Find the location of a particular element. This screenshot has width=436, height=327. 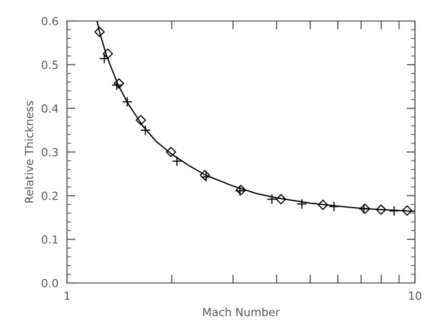

y-axis-title: Relative Thickness is located at coordinates (29, 151).